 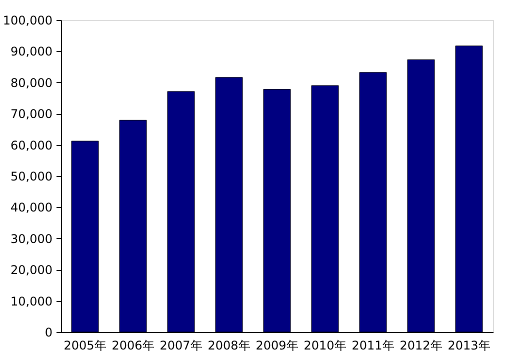 What do you see at coordinates (31, 145) in the screenshot?
I see `y-tick-label: 60,000` at bounding box center [31, 145].